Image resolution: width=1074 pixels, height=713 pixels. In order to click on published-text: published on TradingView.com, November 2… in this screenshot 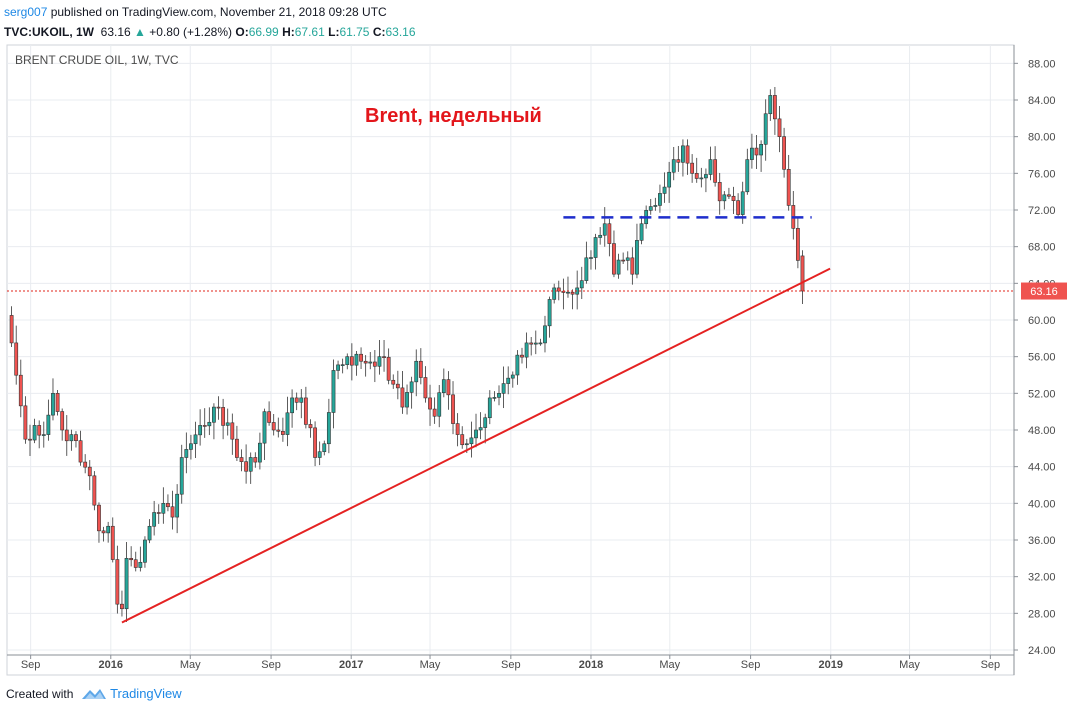, I will do `click(217, 12)`.